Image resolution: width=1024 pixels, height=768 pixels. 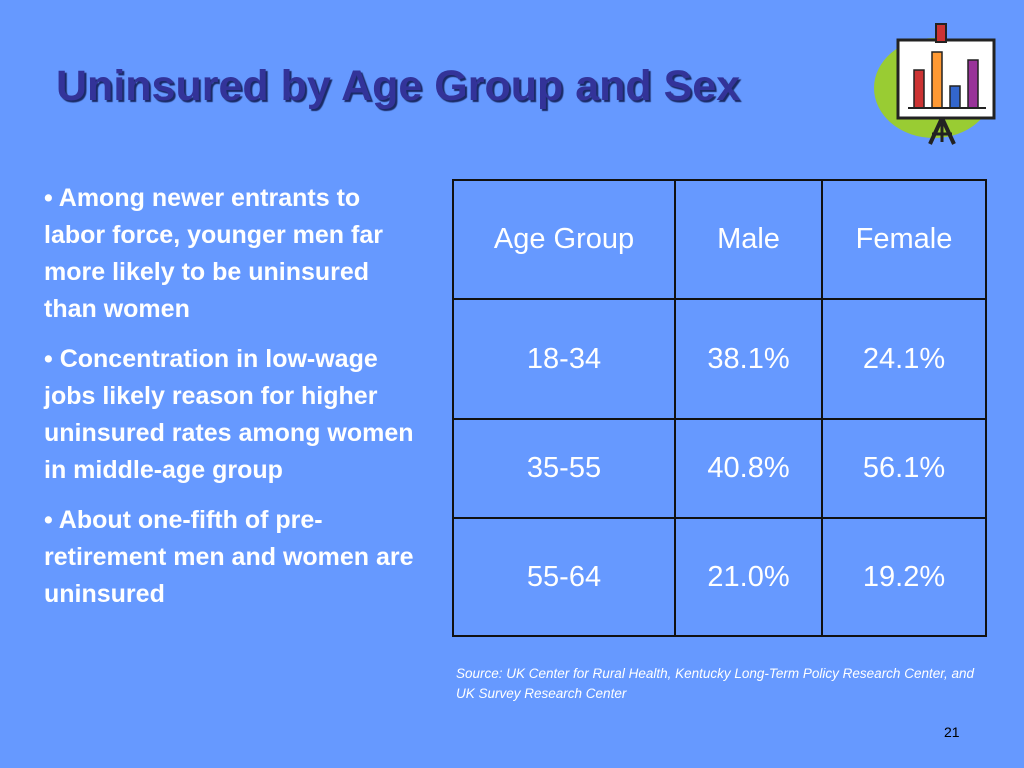 I want to click on table-cell: 38.1%, so click(x=748, y=359).